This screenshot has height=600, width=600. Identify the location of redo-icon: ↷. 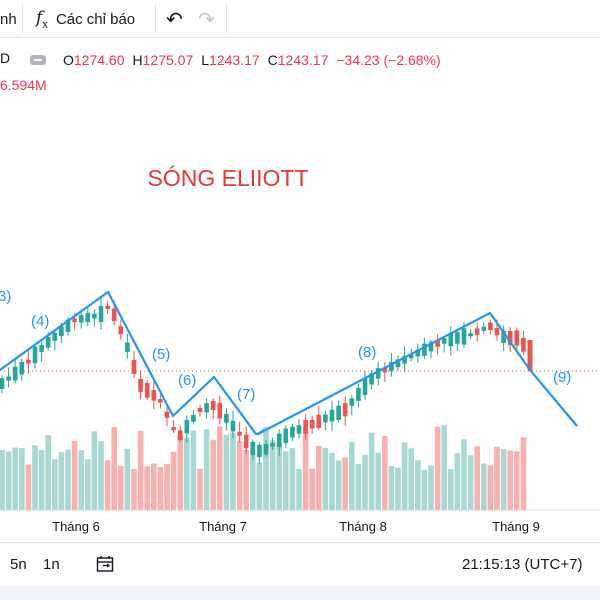
(206, 19).